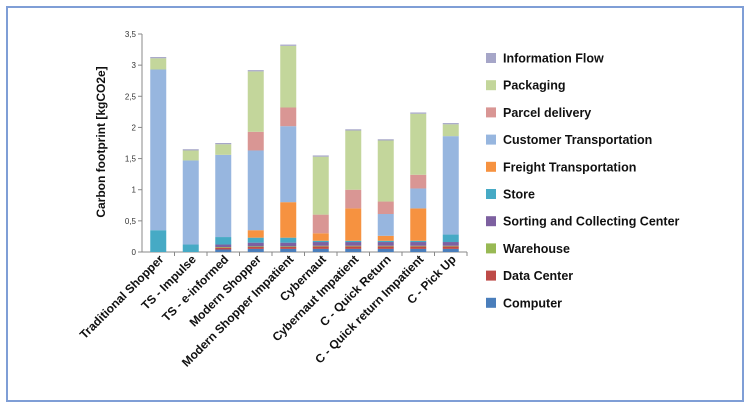 This screenshot has height=408, width=752. Describe the element at coordinates (569, 167) in the screenshot. I see `legend-entry: Freight Transportation` at that location.